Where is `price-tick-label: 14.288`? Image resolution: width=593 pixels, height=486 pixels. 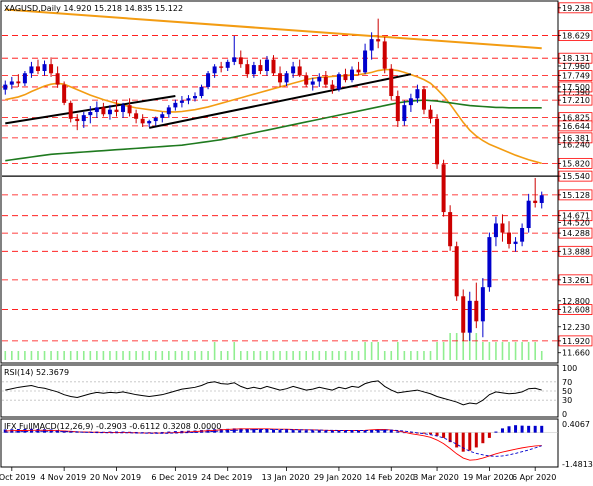
price-tick-label: 14.288 is located at coordinates (576, 233).